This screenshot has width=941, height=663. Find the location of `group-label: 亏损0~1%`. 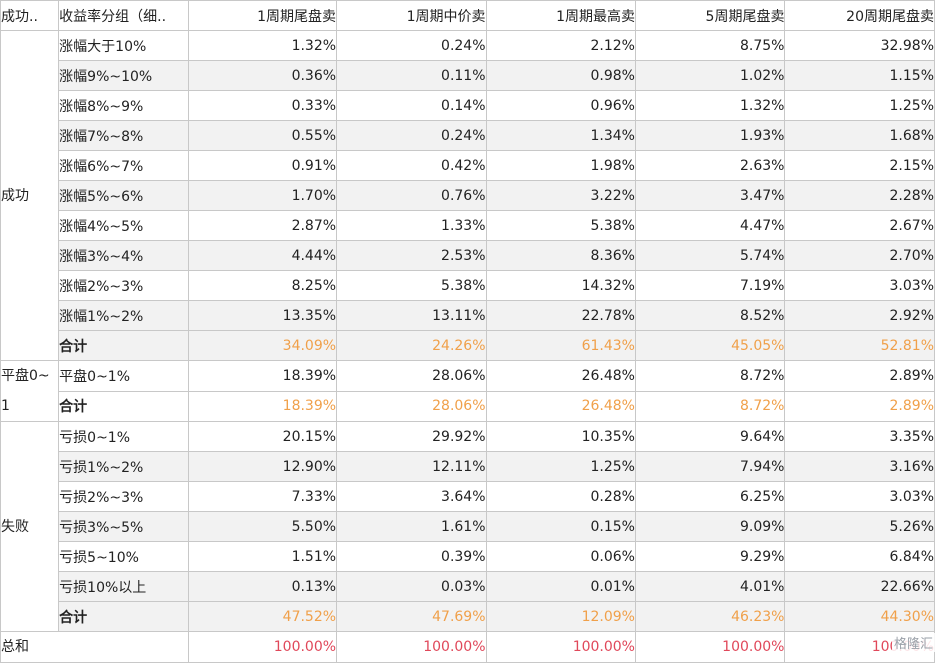

group-label: 亏损0~1% is located at coordinates (123, 436).